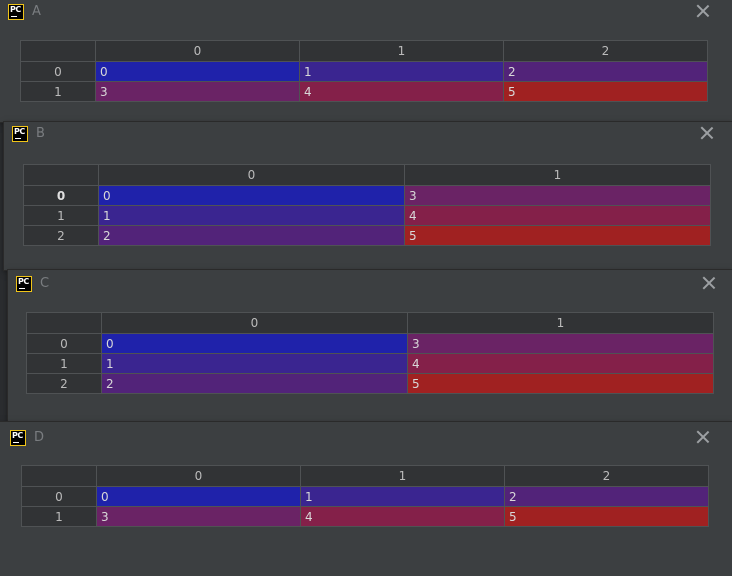  What do you see at coordinates (45, 283) in the screenshot?
I see `window-title: C` at bounding box center [45, 283].